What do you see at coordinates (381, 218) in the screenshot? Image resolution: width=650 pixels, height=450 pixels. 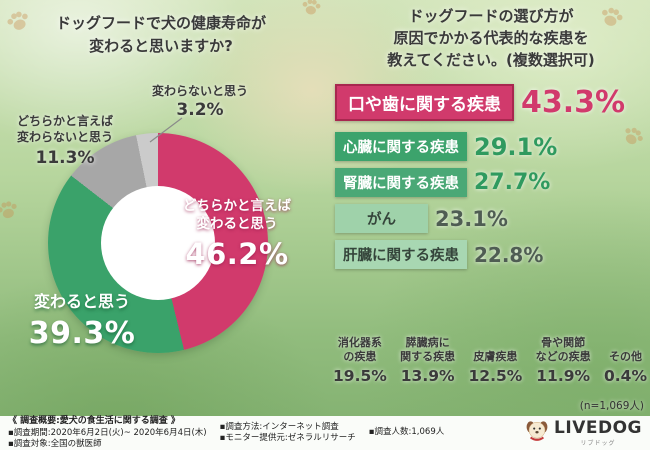 I see `disease-label-box: がん` at bounding box center [381, 218].